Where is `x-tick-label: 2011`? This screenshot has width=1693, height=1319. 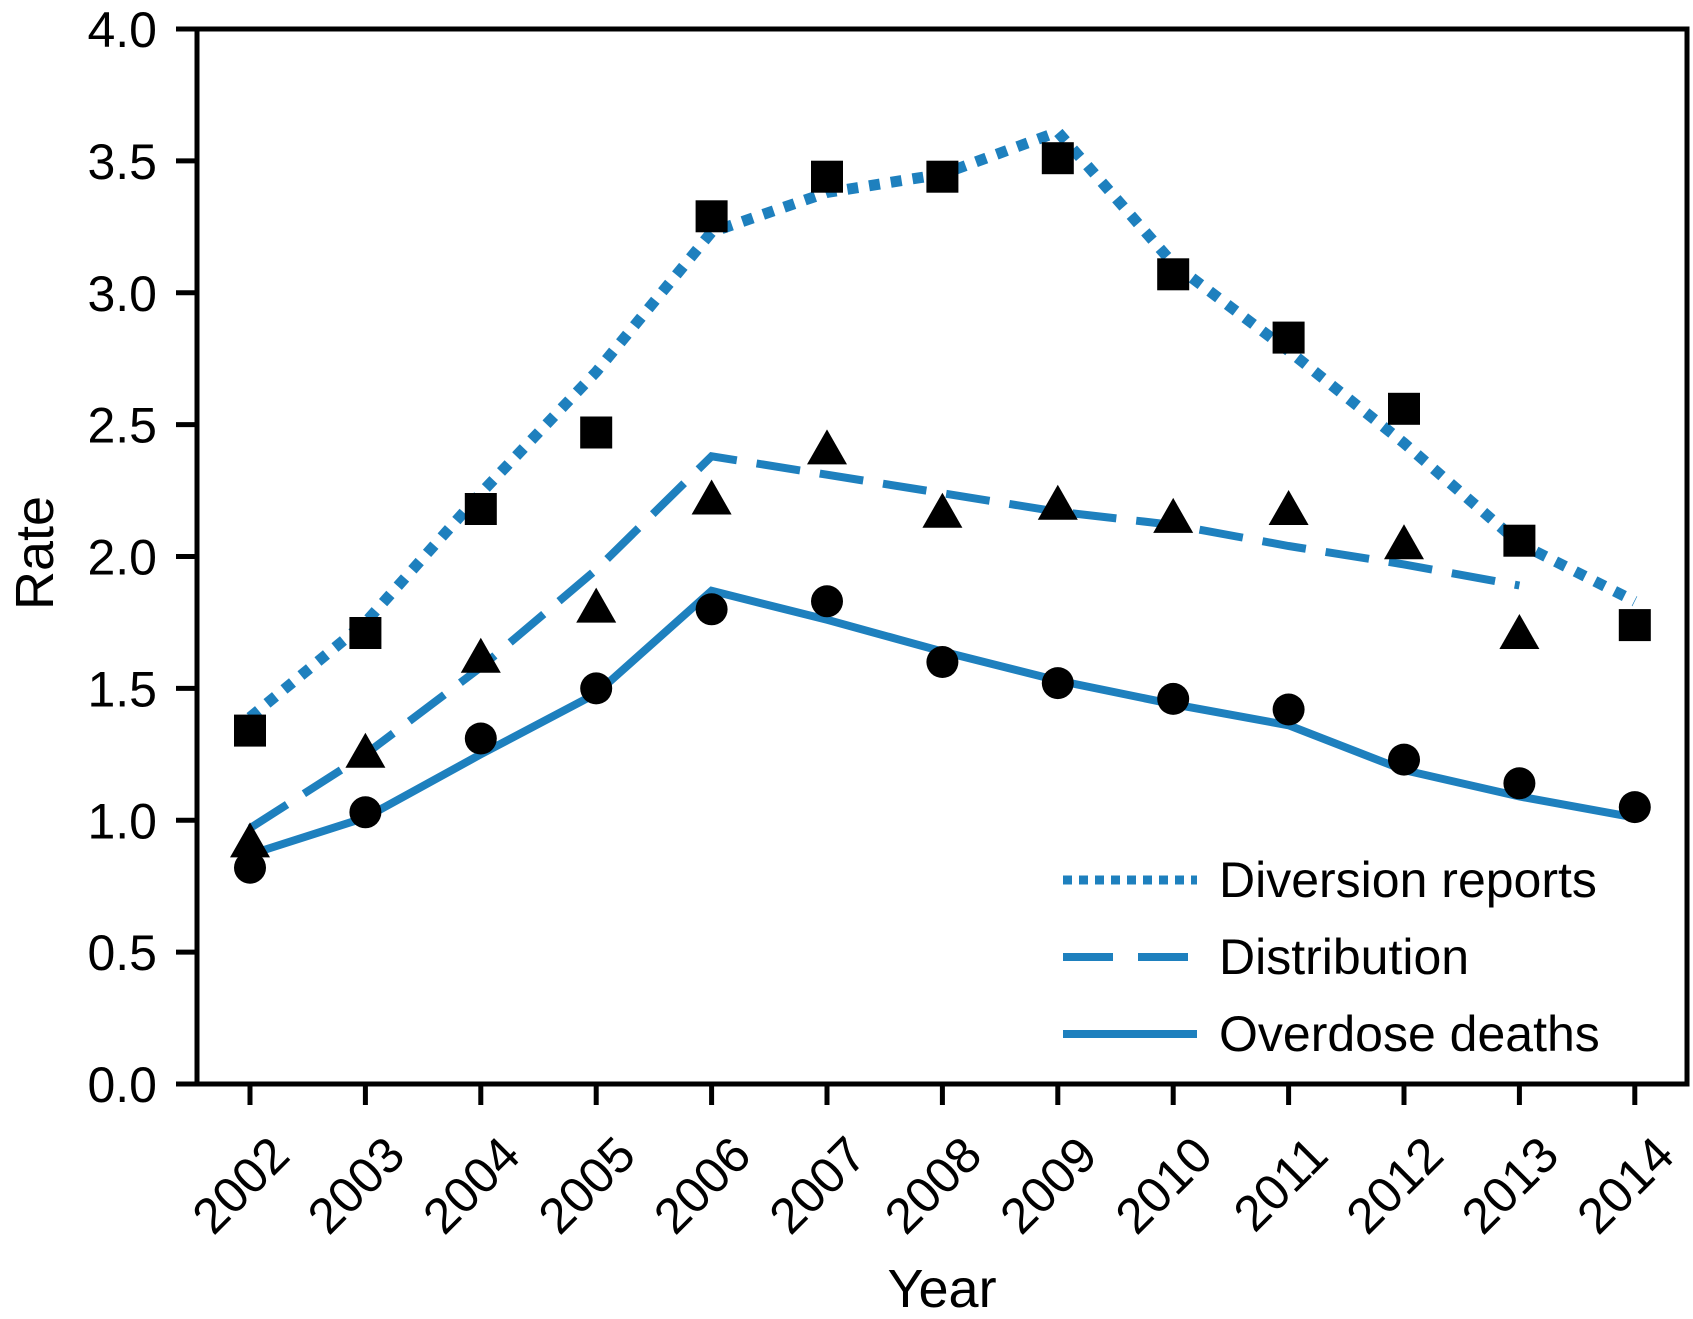 x-tick-label: 2011 is located at coordinates (1281, 1184).